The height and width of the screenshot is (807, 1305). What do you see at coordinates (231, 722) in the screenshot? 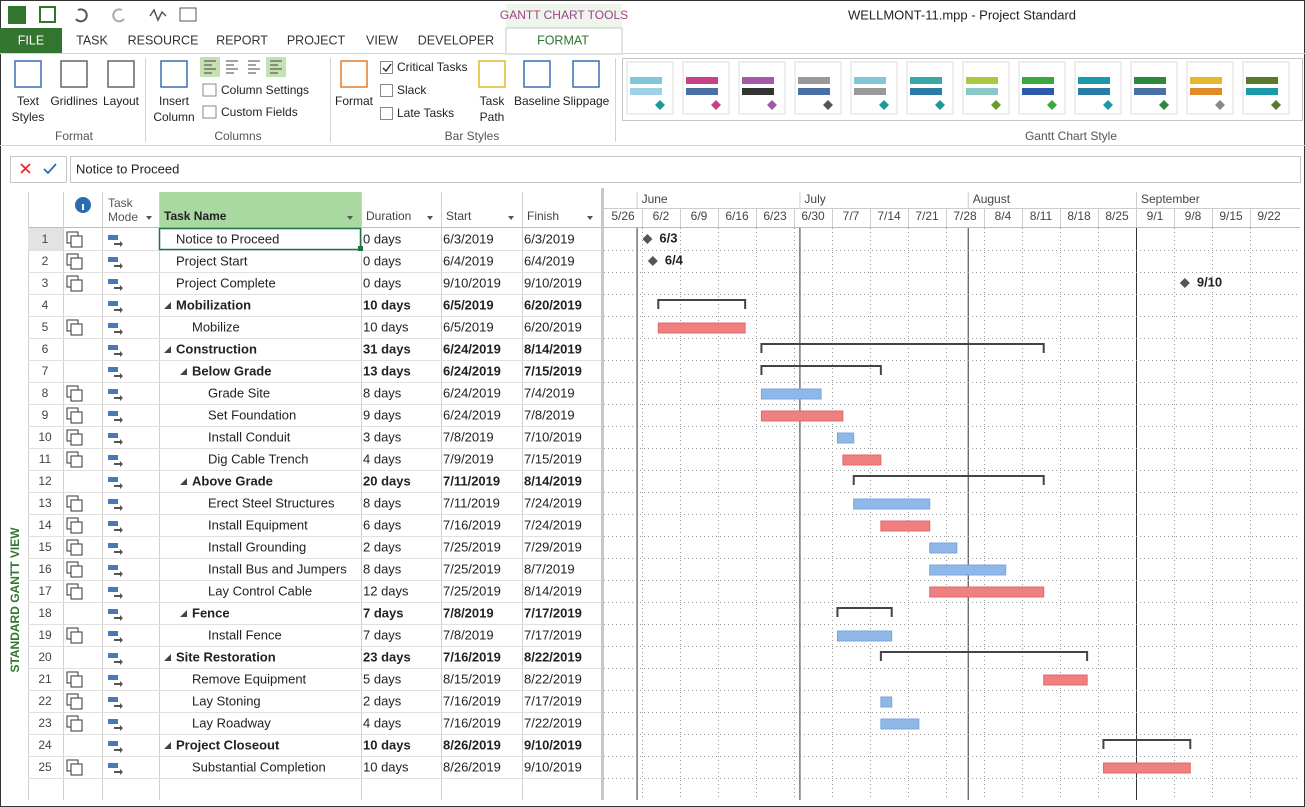
I see `task-name: Lay Roadway` at bounding box center [231, 722].